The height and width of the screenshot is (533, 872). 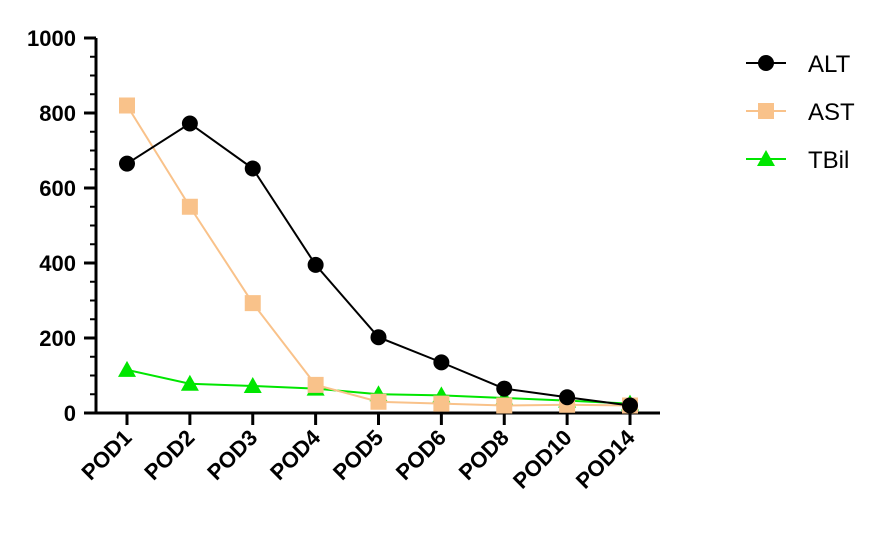 I want to click on y-tick-label: 600, so click(x=57, y=188).